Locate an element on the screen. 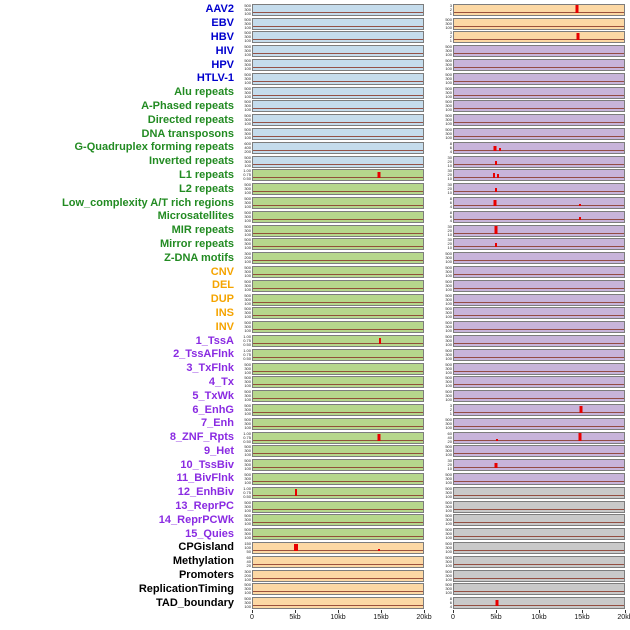  row-label: 15_Quies is located at coordinates (209, 533).